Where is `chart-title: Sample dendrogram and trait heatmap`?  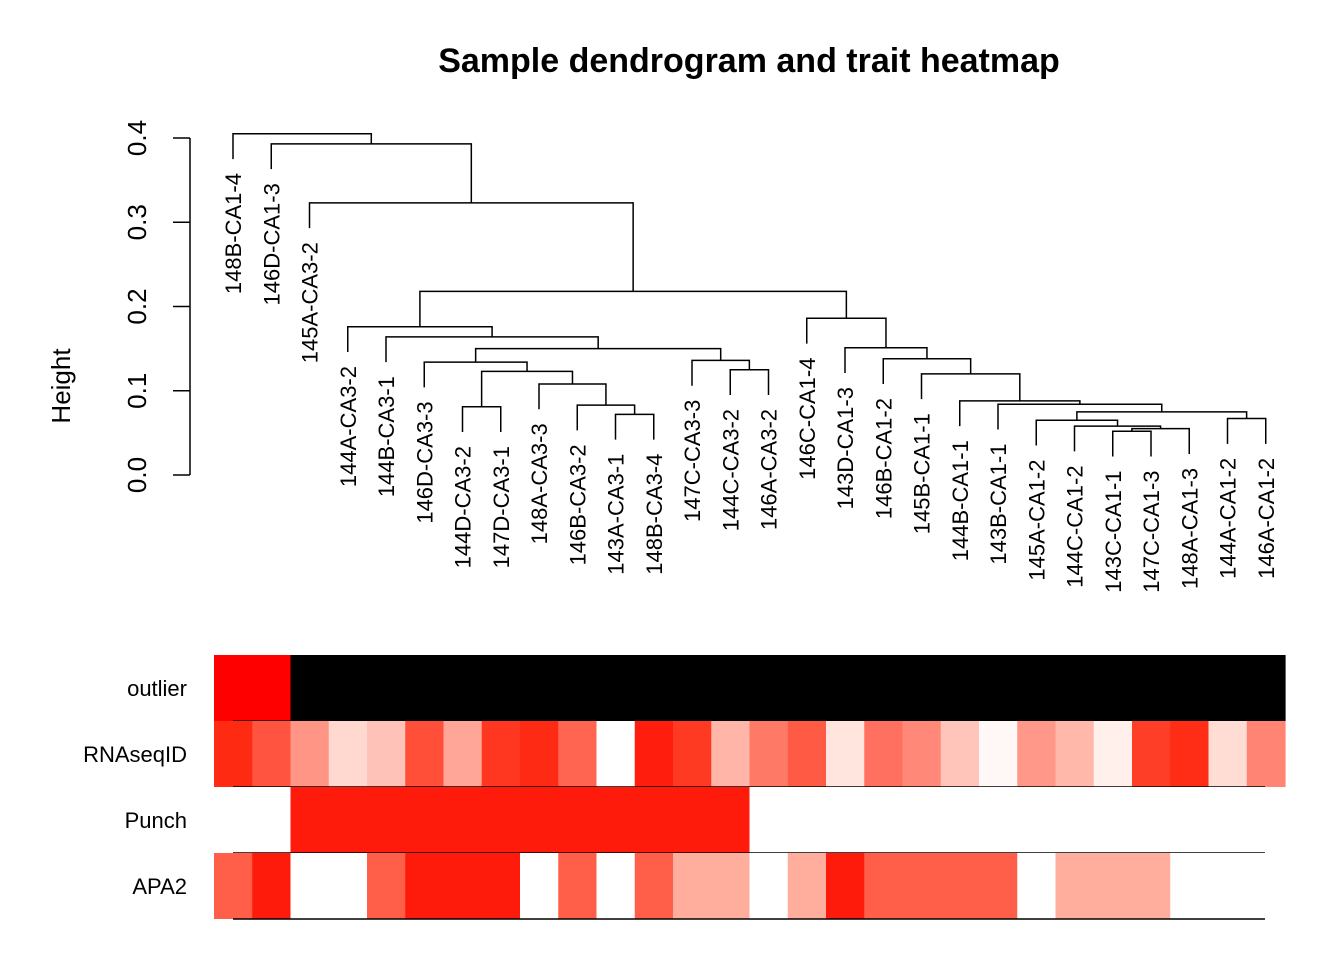
chart-title: Sample dendrogram and trait heatmap is located at coordinates (749, 61).